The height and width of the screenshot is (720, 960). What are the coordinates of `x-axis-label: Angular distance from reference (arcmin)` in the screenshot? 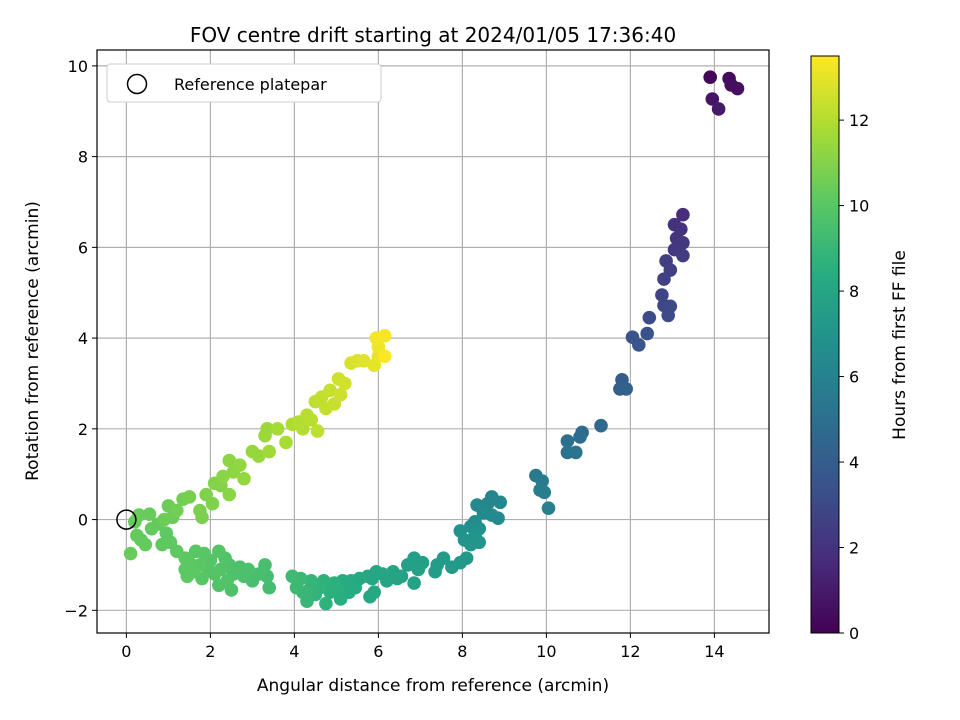 It's located at (433, 686).